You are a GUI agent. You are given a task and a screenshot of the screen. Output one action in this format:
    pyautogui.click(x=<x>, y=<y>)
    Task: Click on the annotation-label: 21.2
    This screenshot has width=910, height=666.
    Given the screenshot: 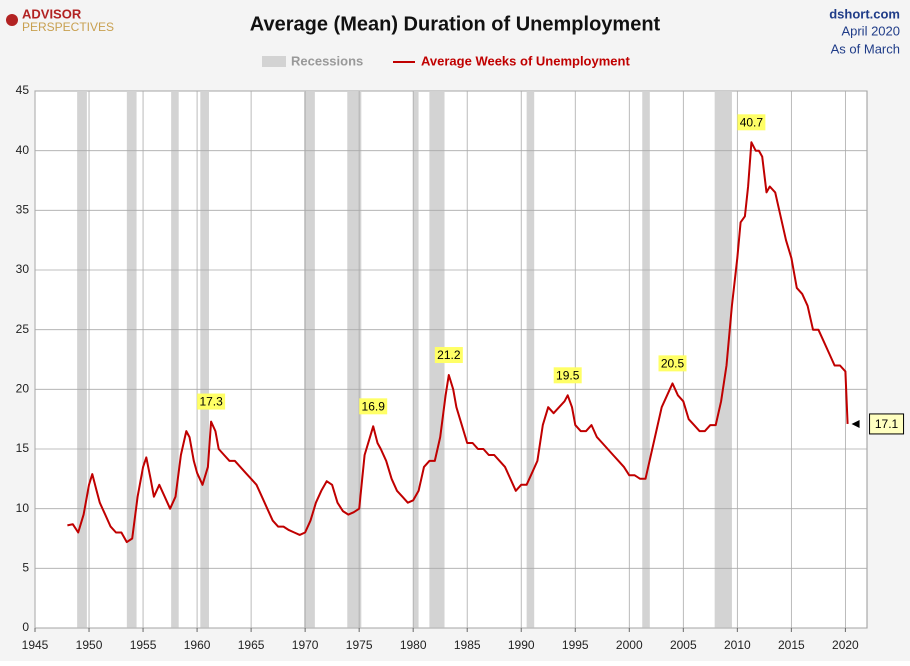 What is the action you would take?
    pyautogui.click(x=449, y=355)
    